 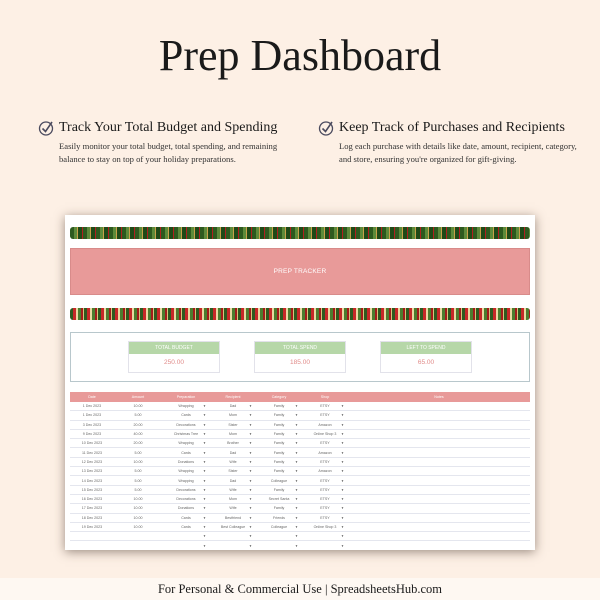 What do you see at coordinates (279, 518) in the screenshot?
I see `table-cell: Friends ▼` at bounding box center [279, 518].